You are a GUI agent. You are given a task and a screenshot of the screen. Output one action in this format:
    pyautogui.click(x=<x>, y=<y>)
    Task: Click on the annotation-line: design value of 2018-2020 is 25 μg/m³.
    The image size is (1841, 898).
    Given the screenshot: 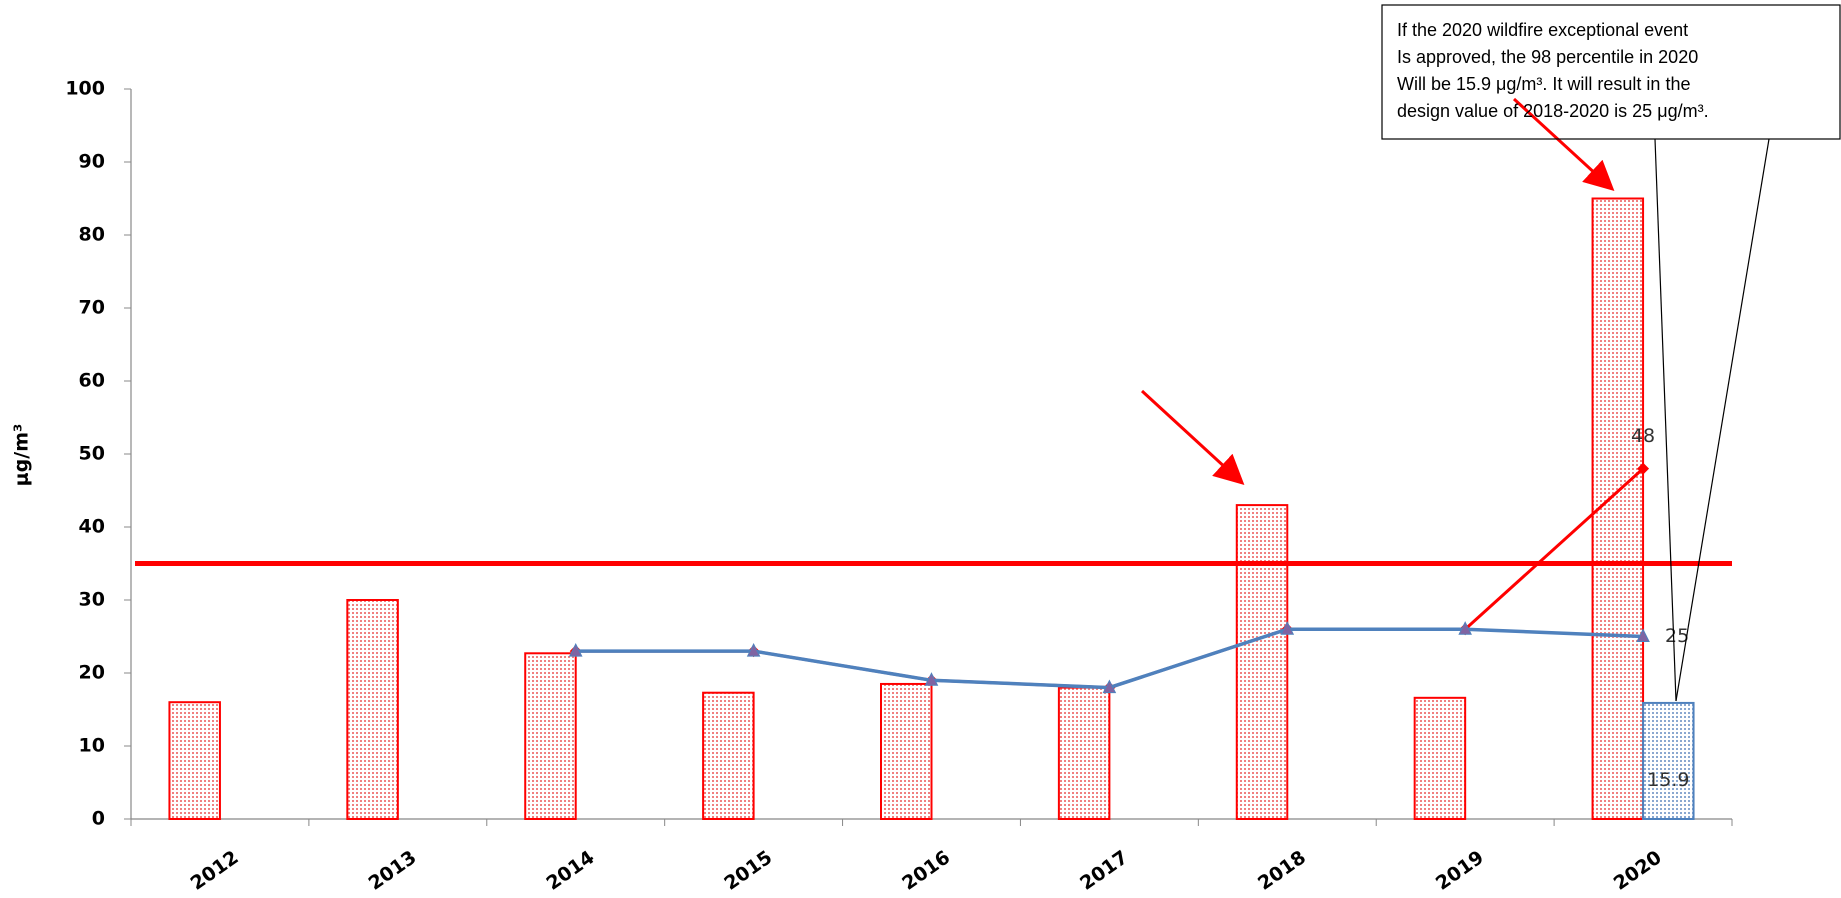 What is the action you would take?
    pyautogui.click(x=1553, y=111)
    